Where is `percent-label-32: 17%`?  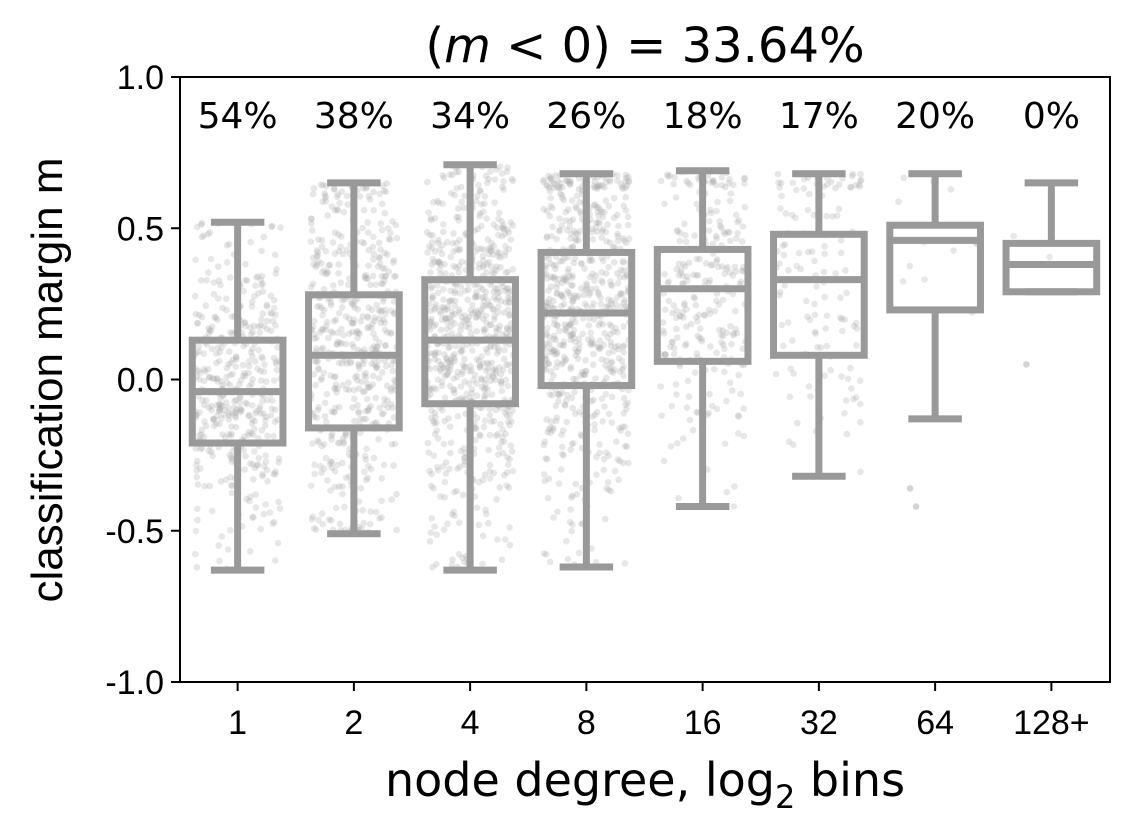
percent-label-32: 17% is located at coordinates (819, 116).